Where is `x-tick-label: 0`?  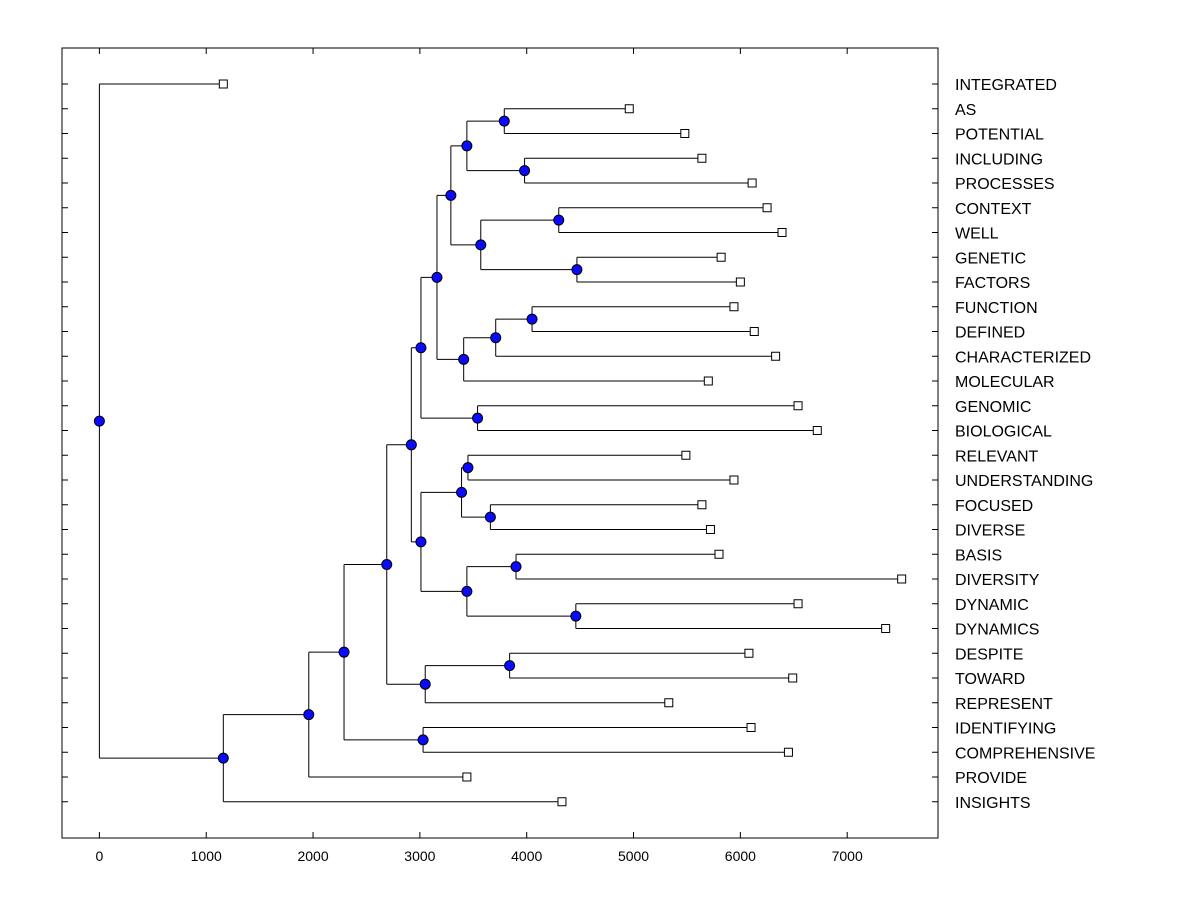 x-tick-label: 0 is located at coordinates (99, 856).